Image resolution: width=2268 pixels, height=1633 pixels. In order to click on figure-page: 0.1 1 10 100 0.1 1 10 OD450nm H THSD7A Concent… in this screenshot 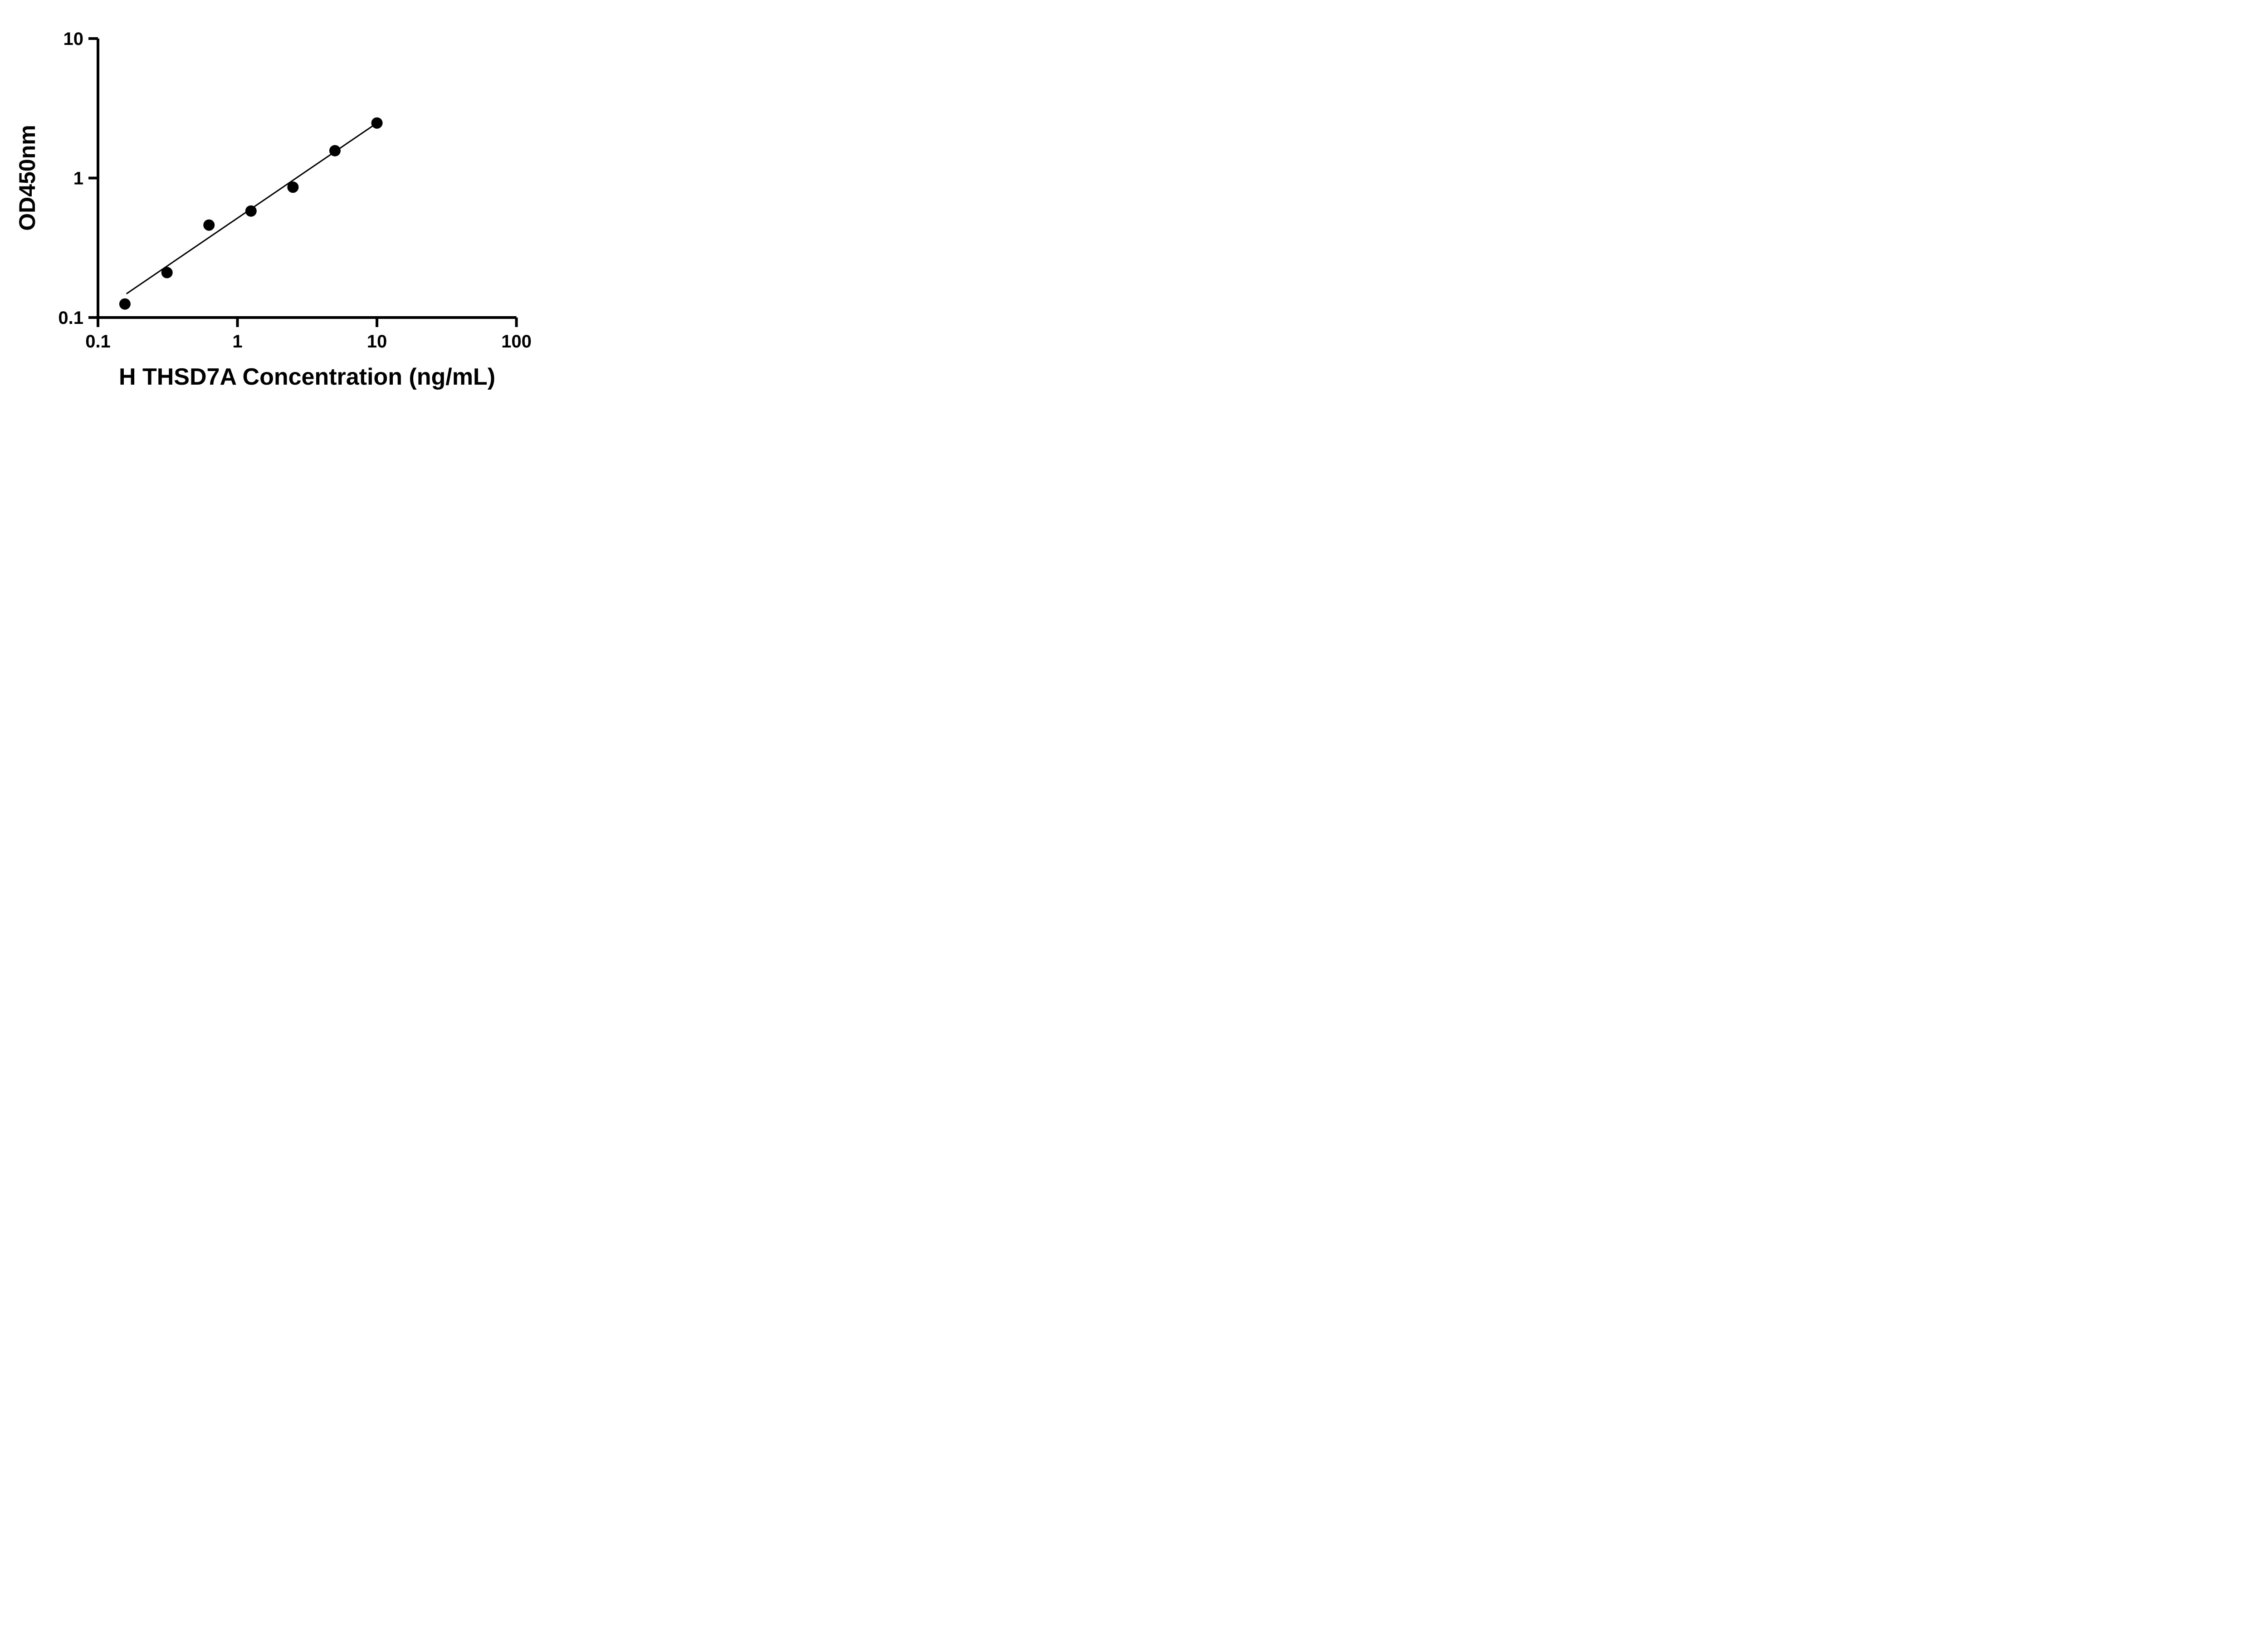, I will do `click(285, 204)`.